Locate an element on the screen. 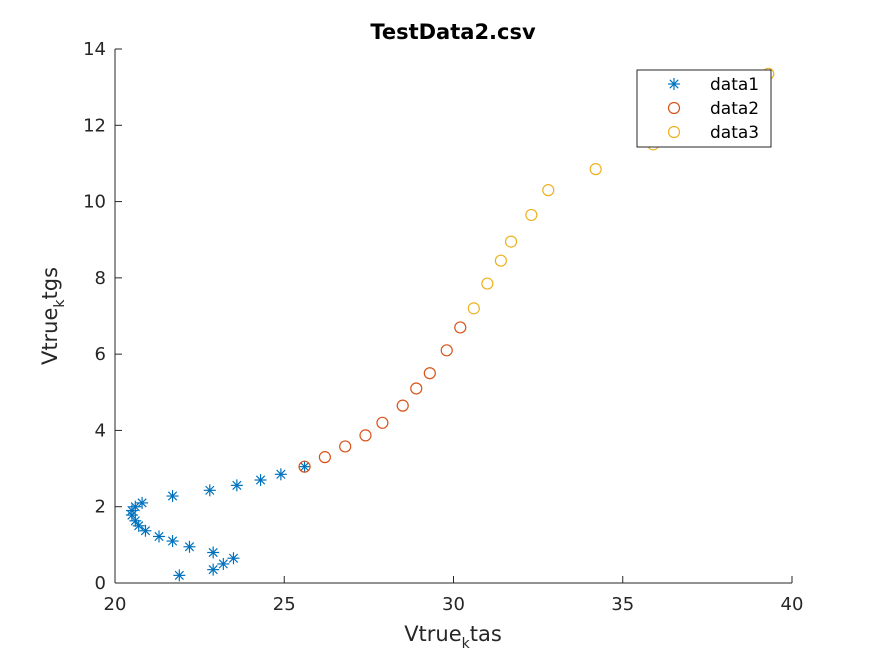 The height and width of the screenshot is (656, 875). legend-marker-data1 is located at coordinates (674, 84).